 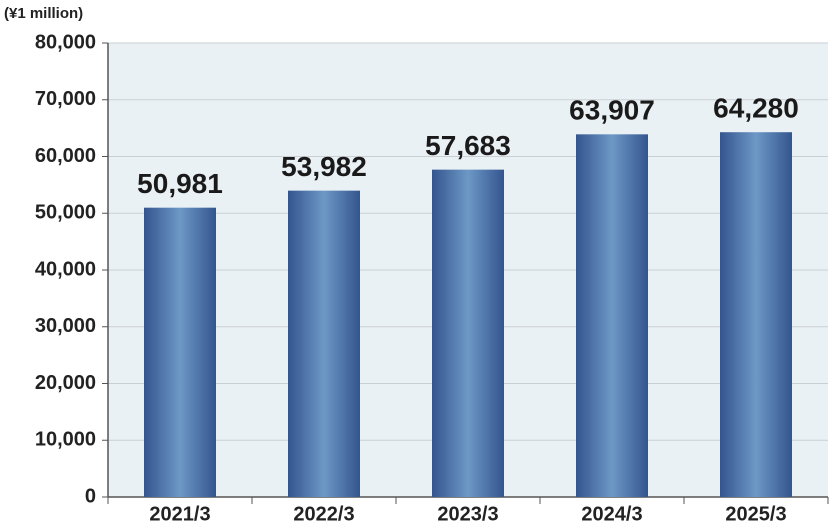 What do you see at coordinates (65, 269) in the screenshot?
I see `y-tick-label: 40,000` at bounding box center [65, 269].